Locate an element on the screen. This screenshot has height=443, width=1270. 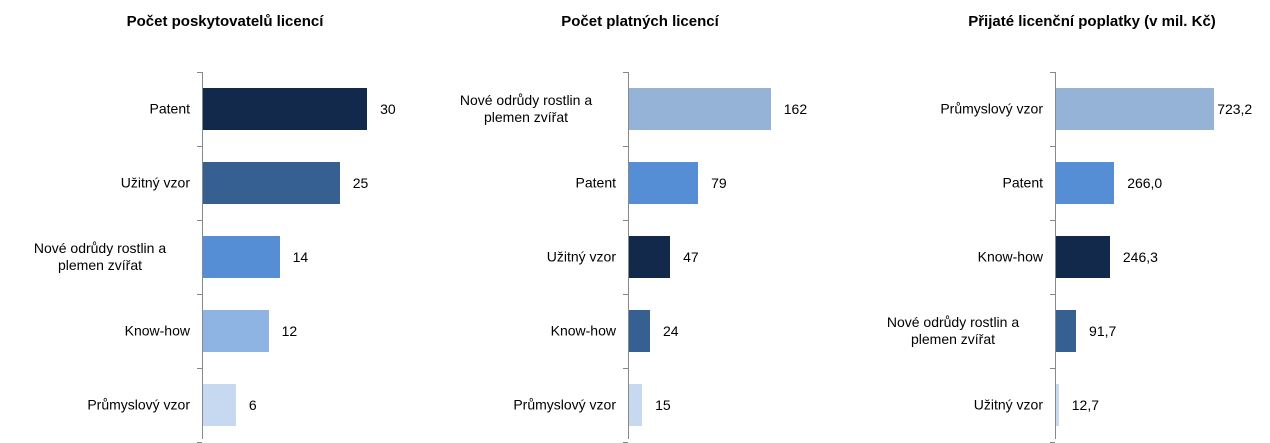
value-label: 79 is located at coordinates (719, 183).